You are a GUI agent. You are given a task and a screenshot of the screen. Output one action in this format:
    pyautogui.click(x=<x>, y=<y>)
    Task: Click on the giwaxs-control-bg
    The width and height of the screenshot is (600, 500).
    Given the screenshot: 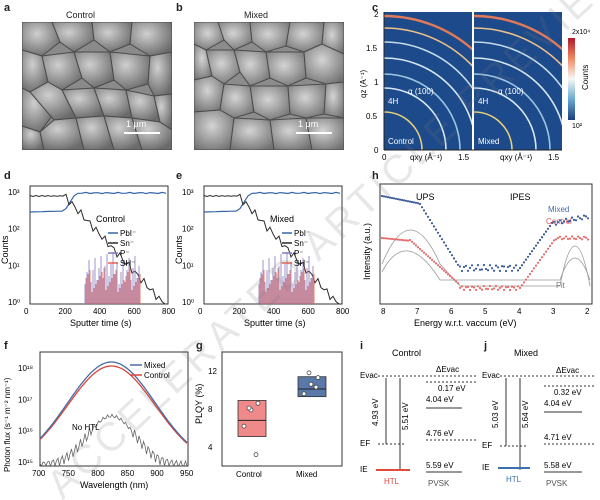 What is the action you would take?
    pyautogui.click(x=428, y=81)
    